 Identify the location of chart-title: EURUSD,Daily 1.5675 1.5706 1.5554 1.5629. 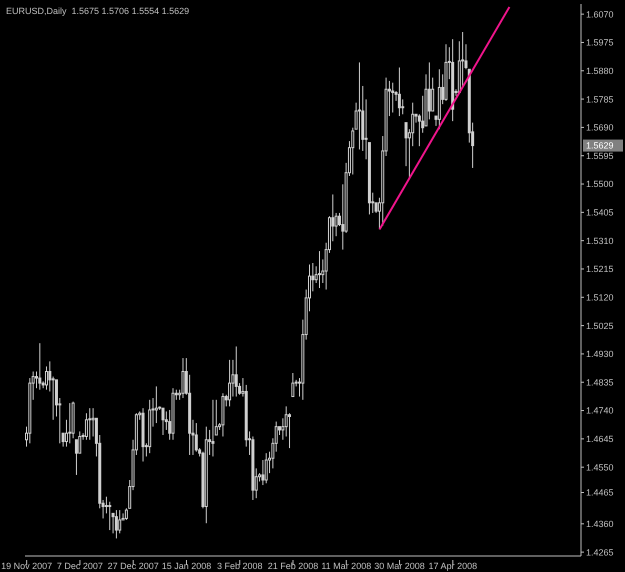
(98, 11).